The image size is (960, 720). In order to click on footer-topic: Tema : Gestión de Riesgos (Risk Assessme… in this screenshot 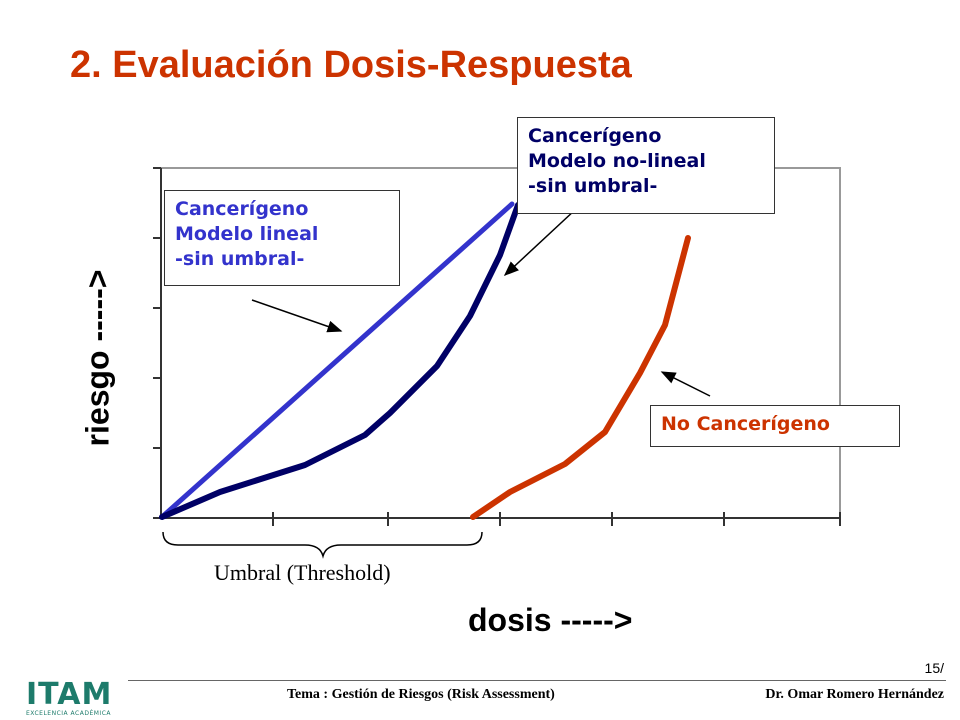, I will do `click(421, 694)`.